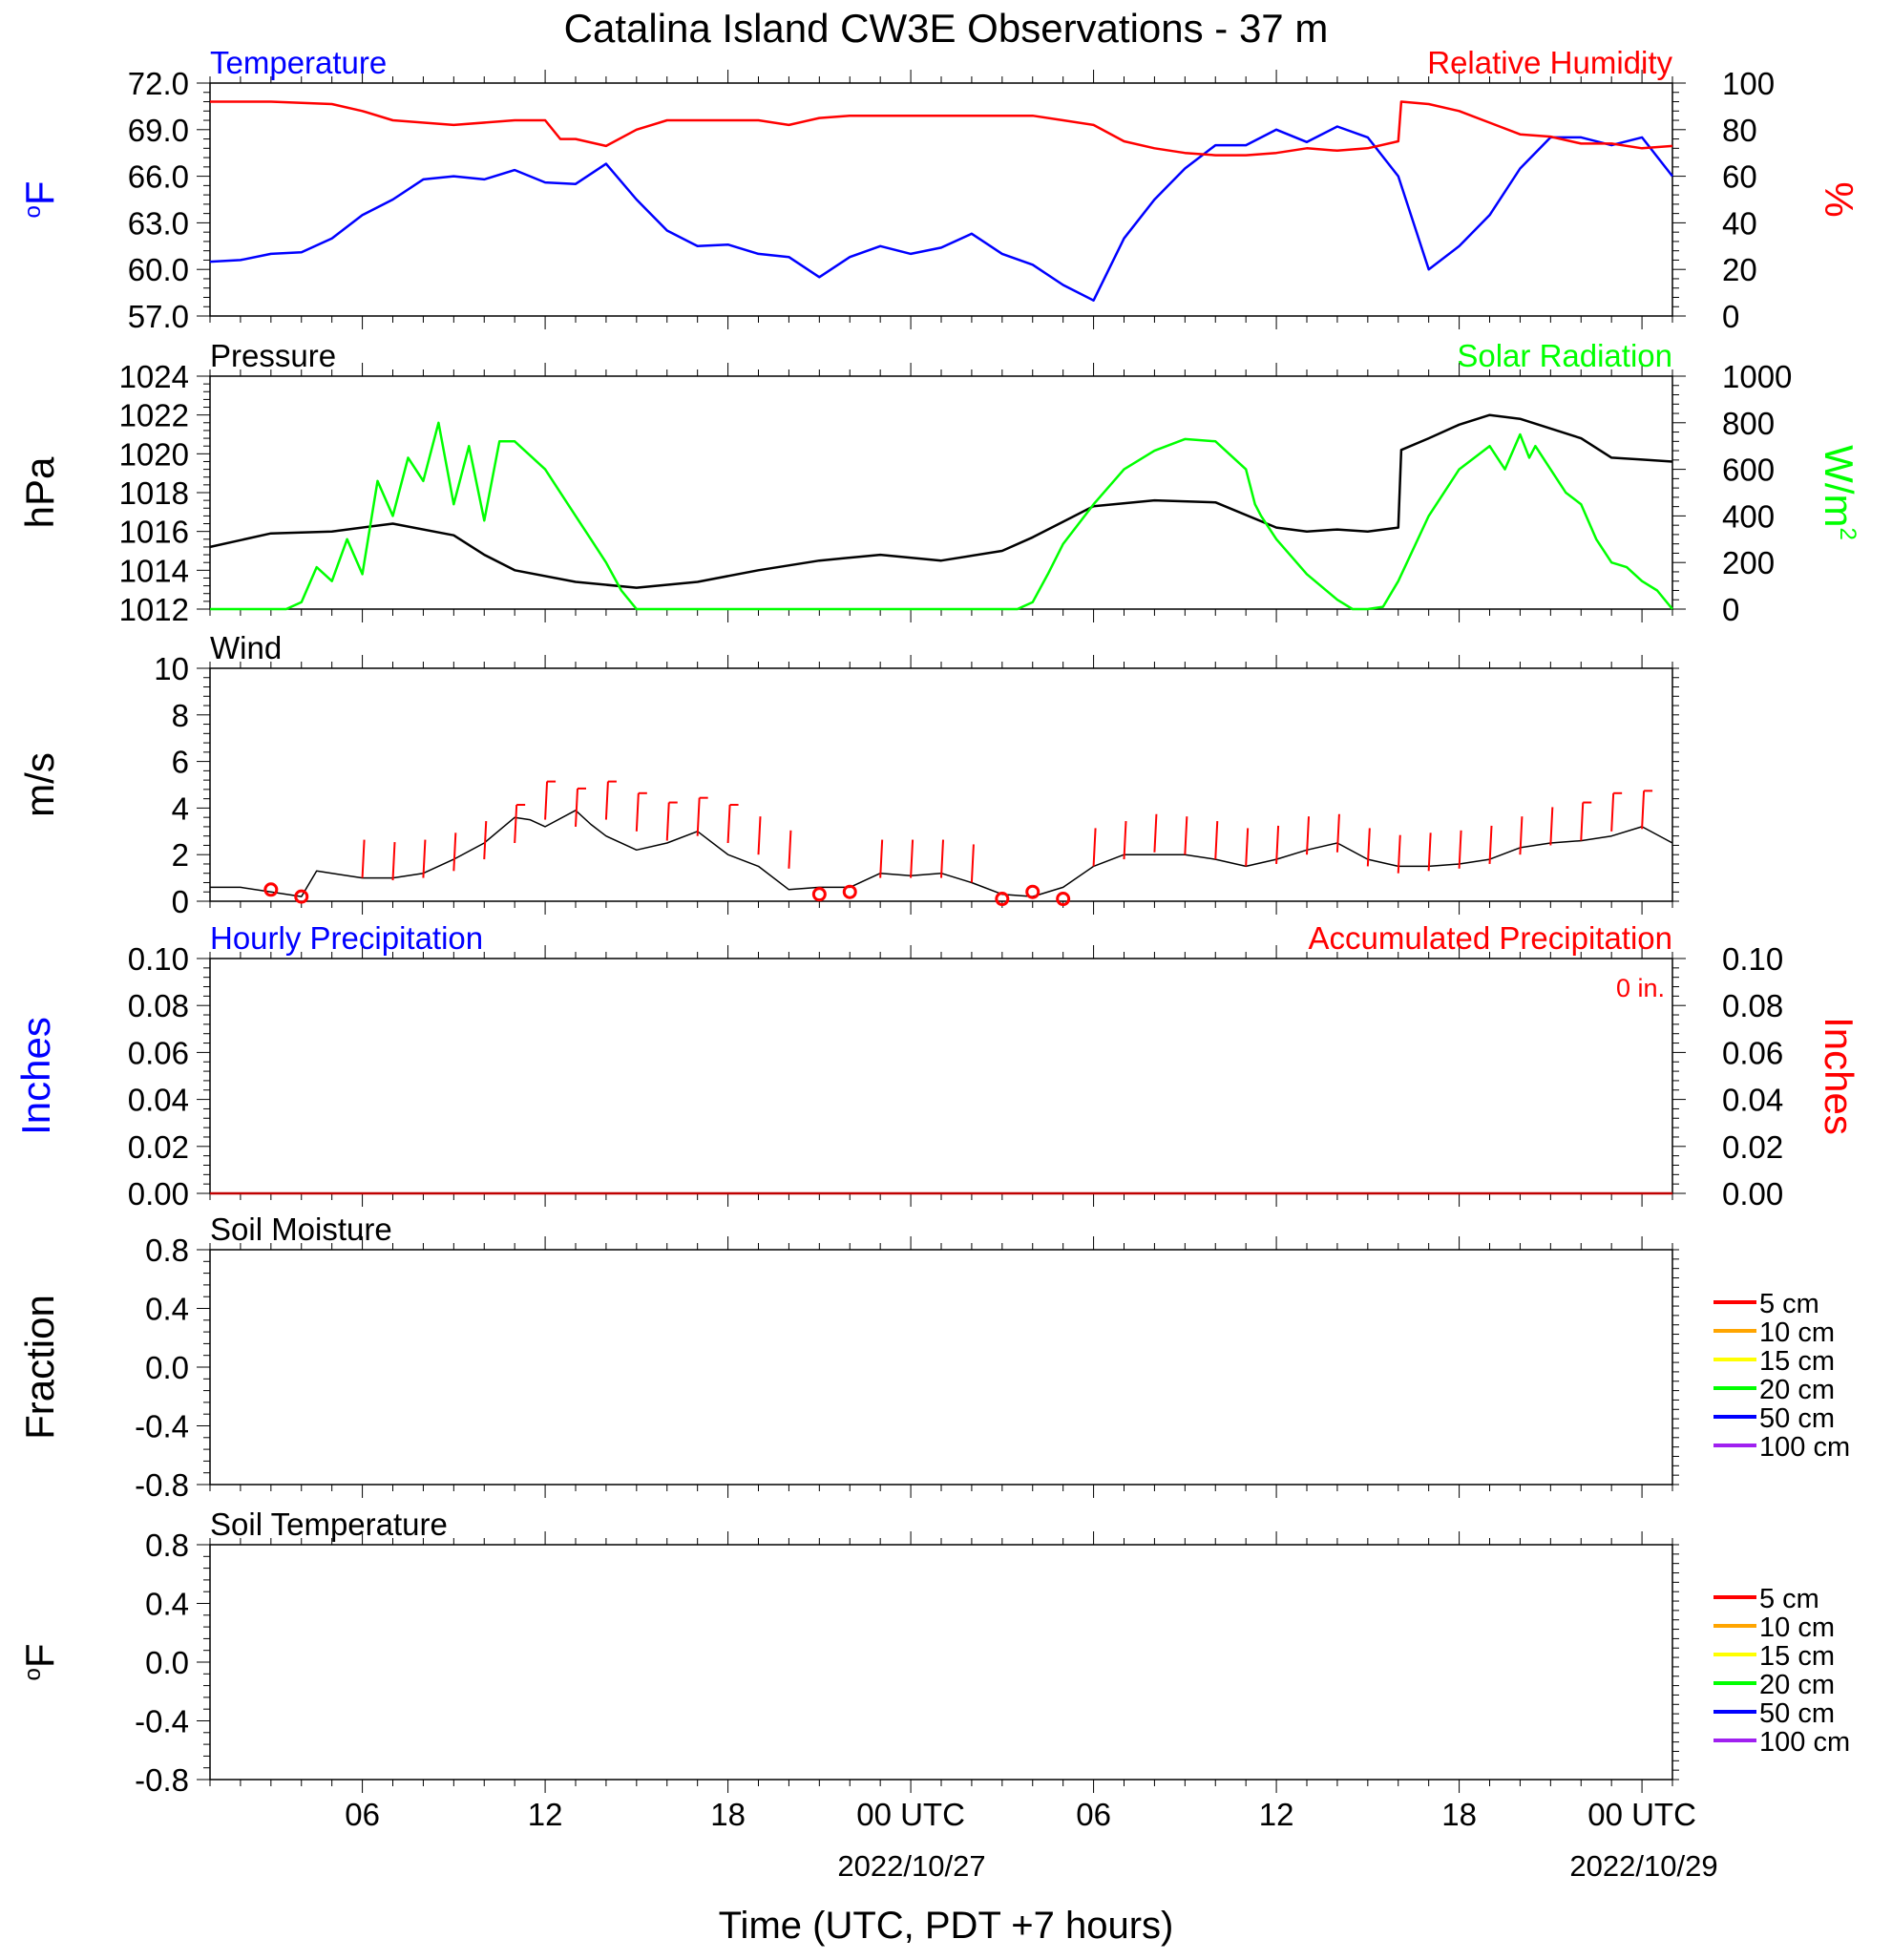 Image resolution: width=1892 pixels, height=1960 pixels. Describe the element at coordinates (158, 959) in the screenshot. I see `y-tick-label-left: 0.10` at that location.